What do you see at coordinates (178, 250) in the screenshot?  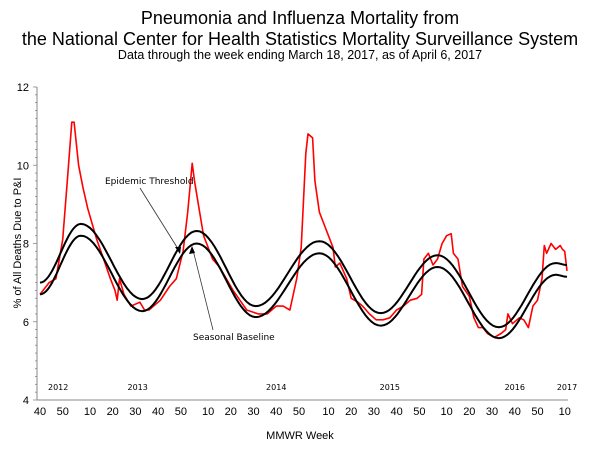 I see `threshold-arrowhead-icon` at bounding box center [178, 250].